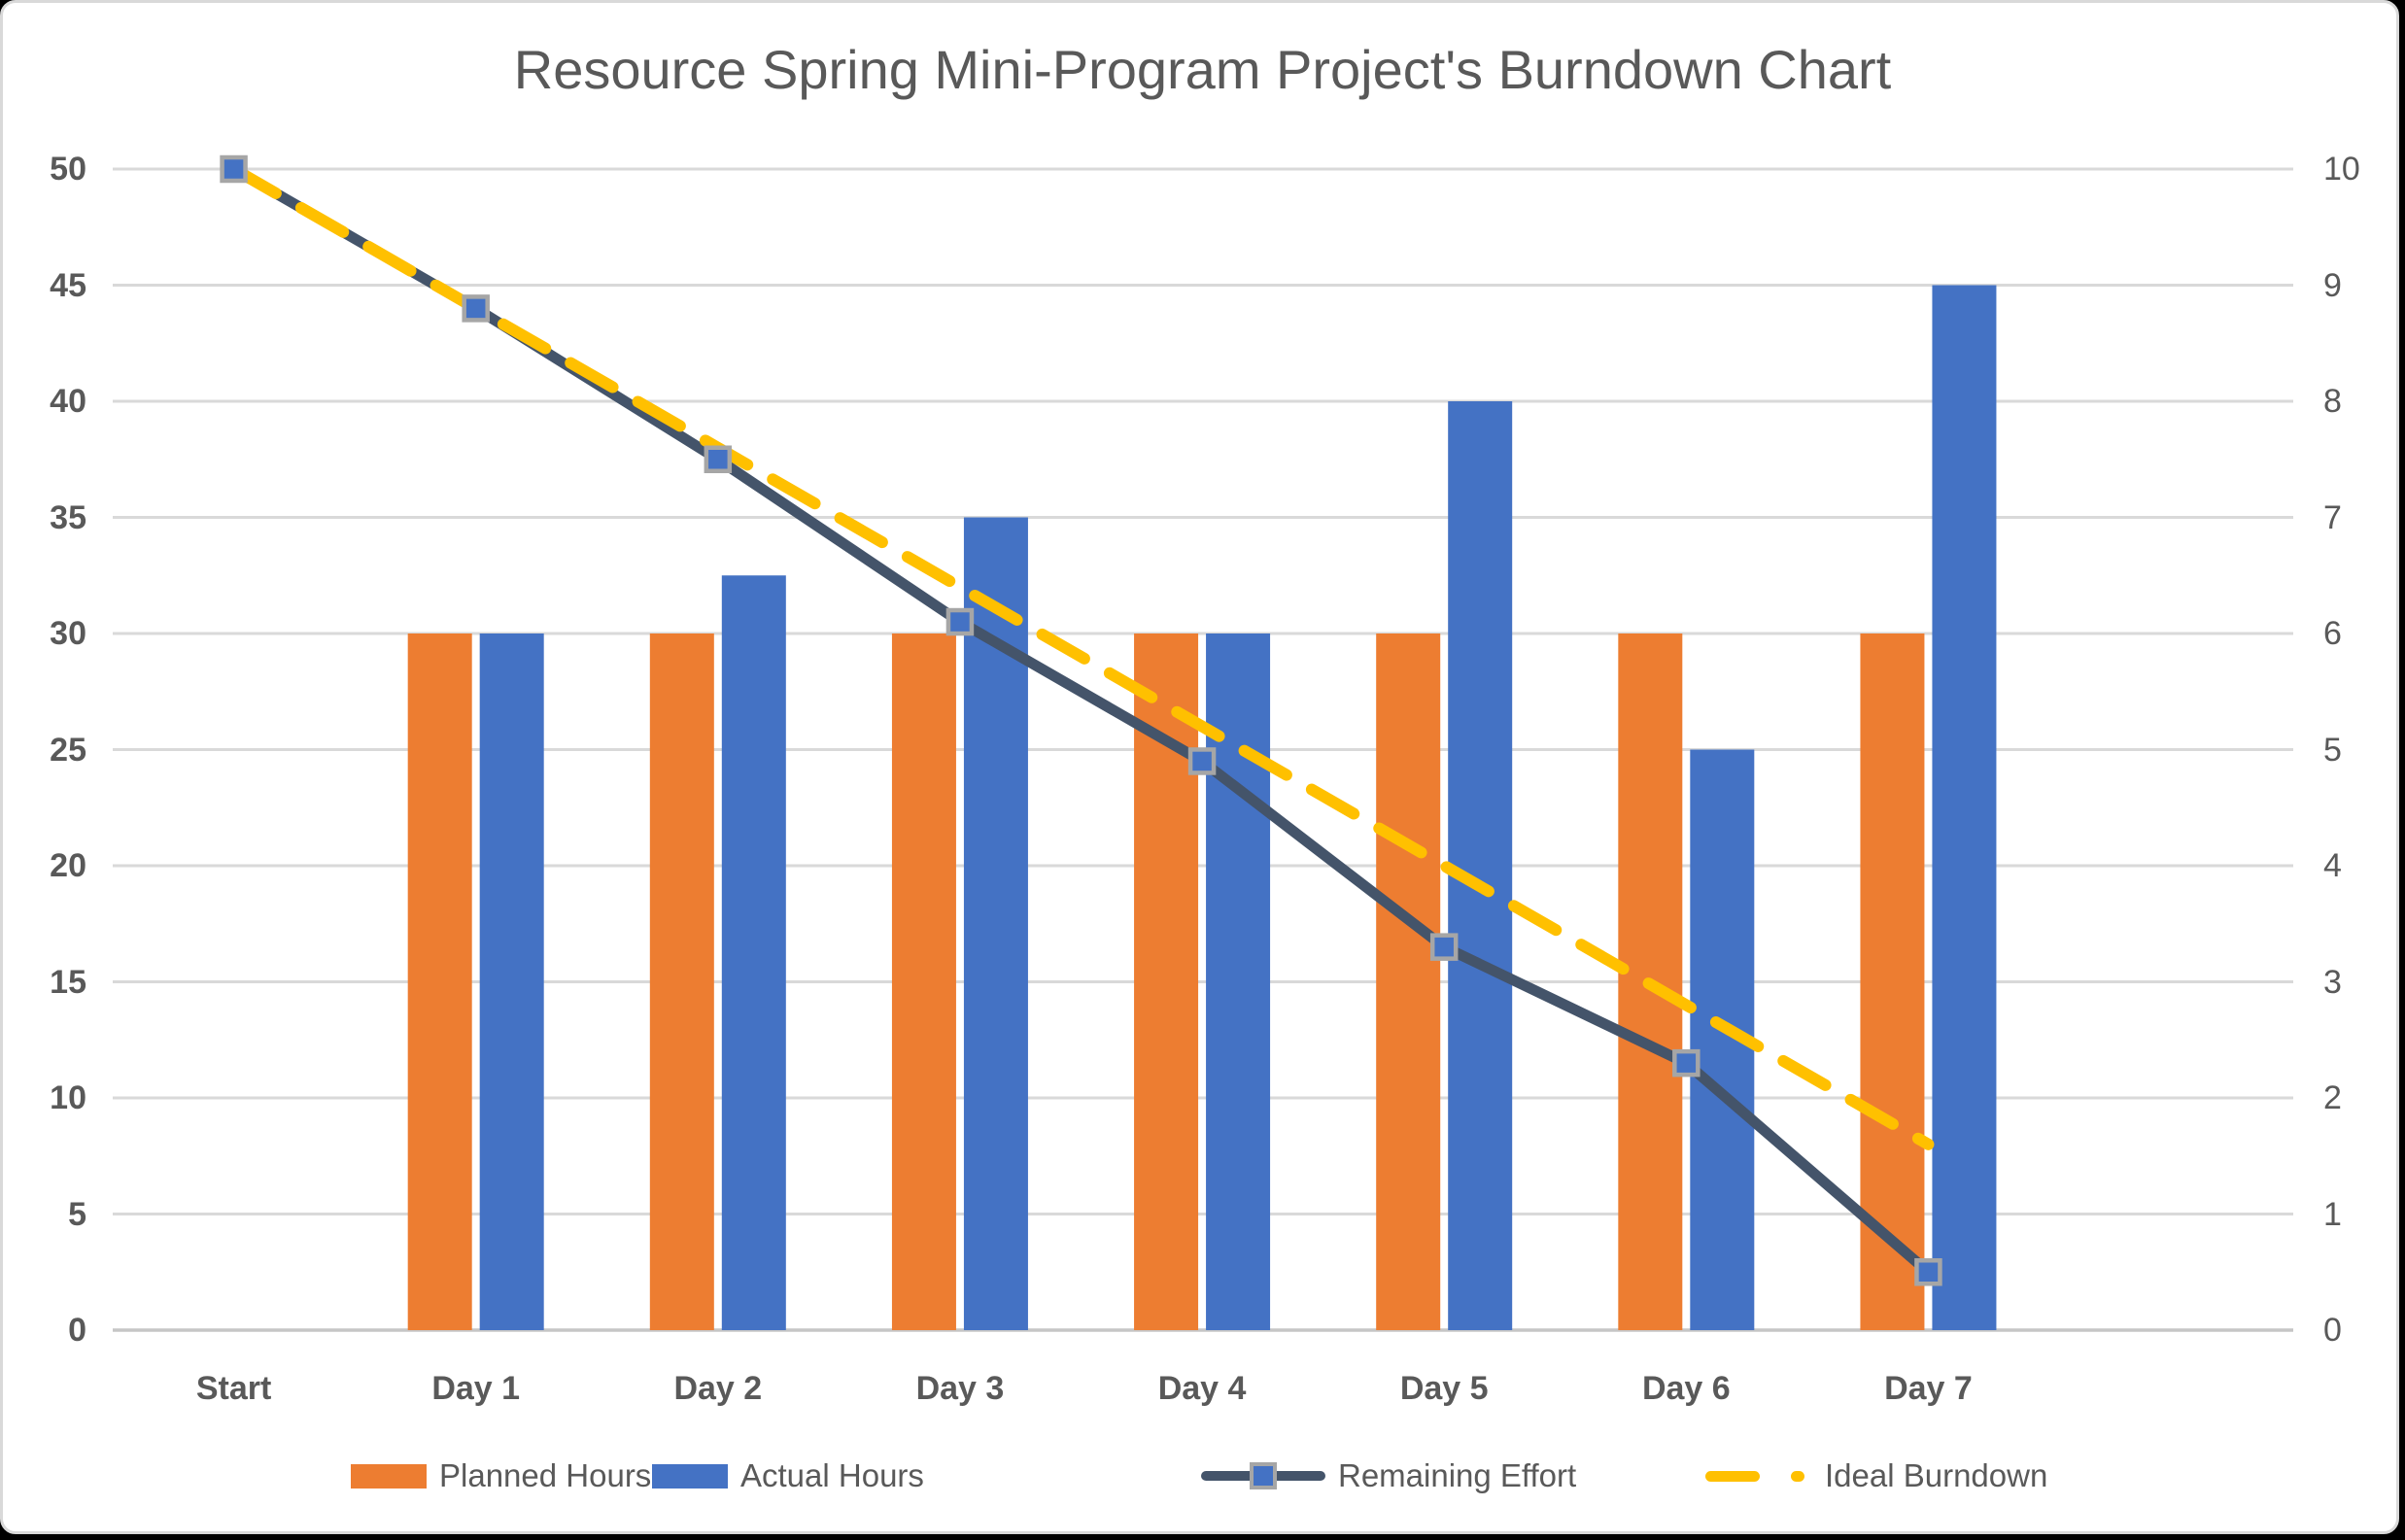 The height and width of the screenshot is (1540, 2405). Describe the element at coordinates (2341, 169) in the screenshot. I see `right-axis-tick-label: 10` at that location.